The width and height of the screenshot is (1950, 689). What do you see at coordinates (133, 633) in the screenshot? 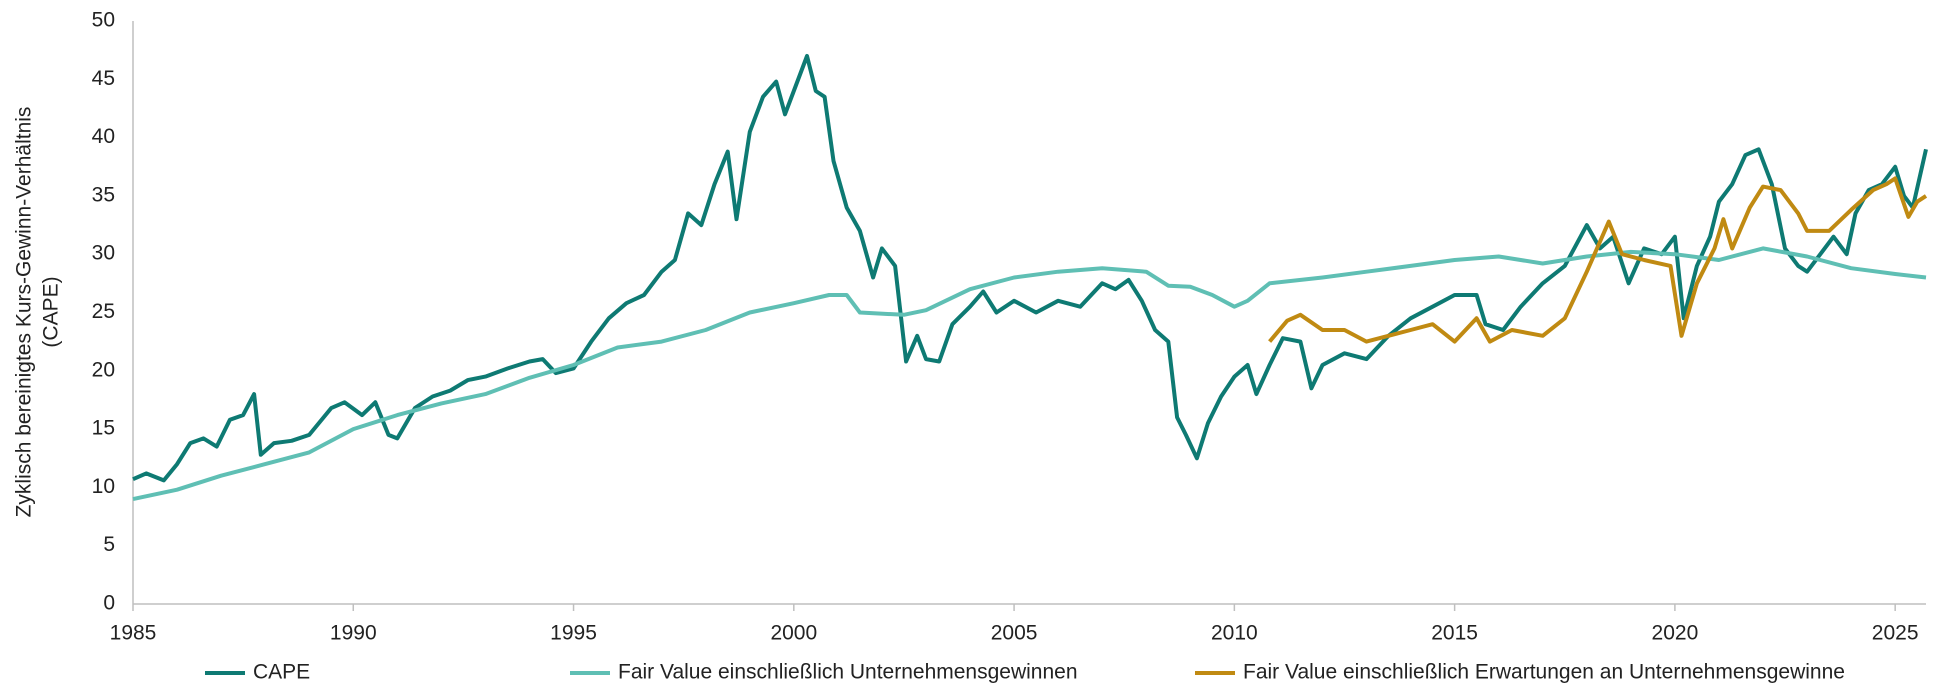
I see `x-tick-label: 1985` at bounding box center [133, 633].